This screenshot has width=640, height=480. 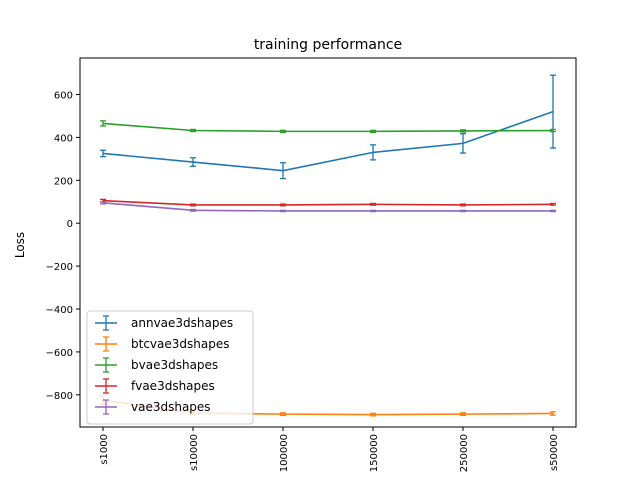 I want to click on legend-label: btcvae3dshapes, so click(x=180, y=344).